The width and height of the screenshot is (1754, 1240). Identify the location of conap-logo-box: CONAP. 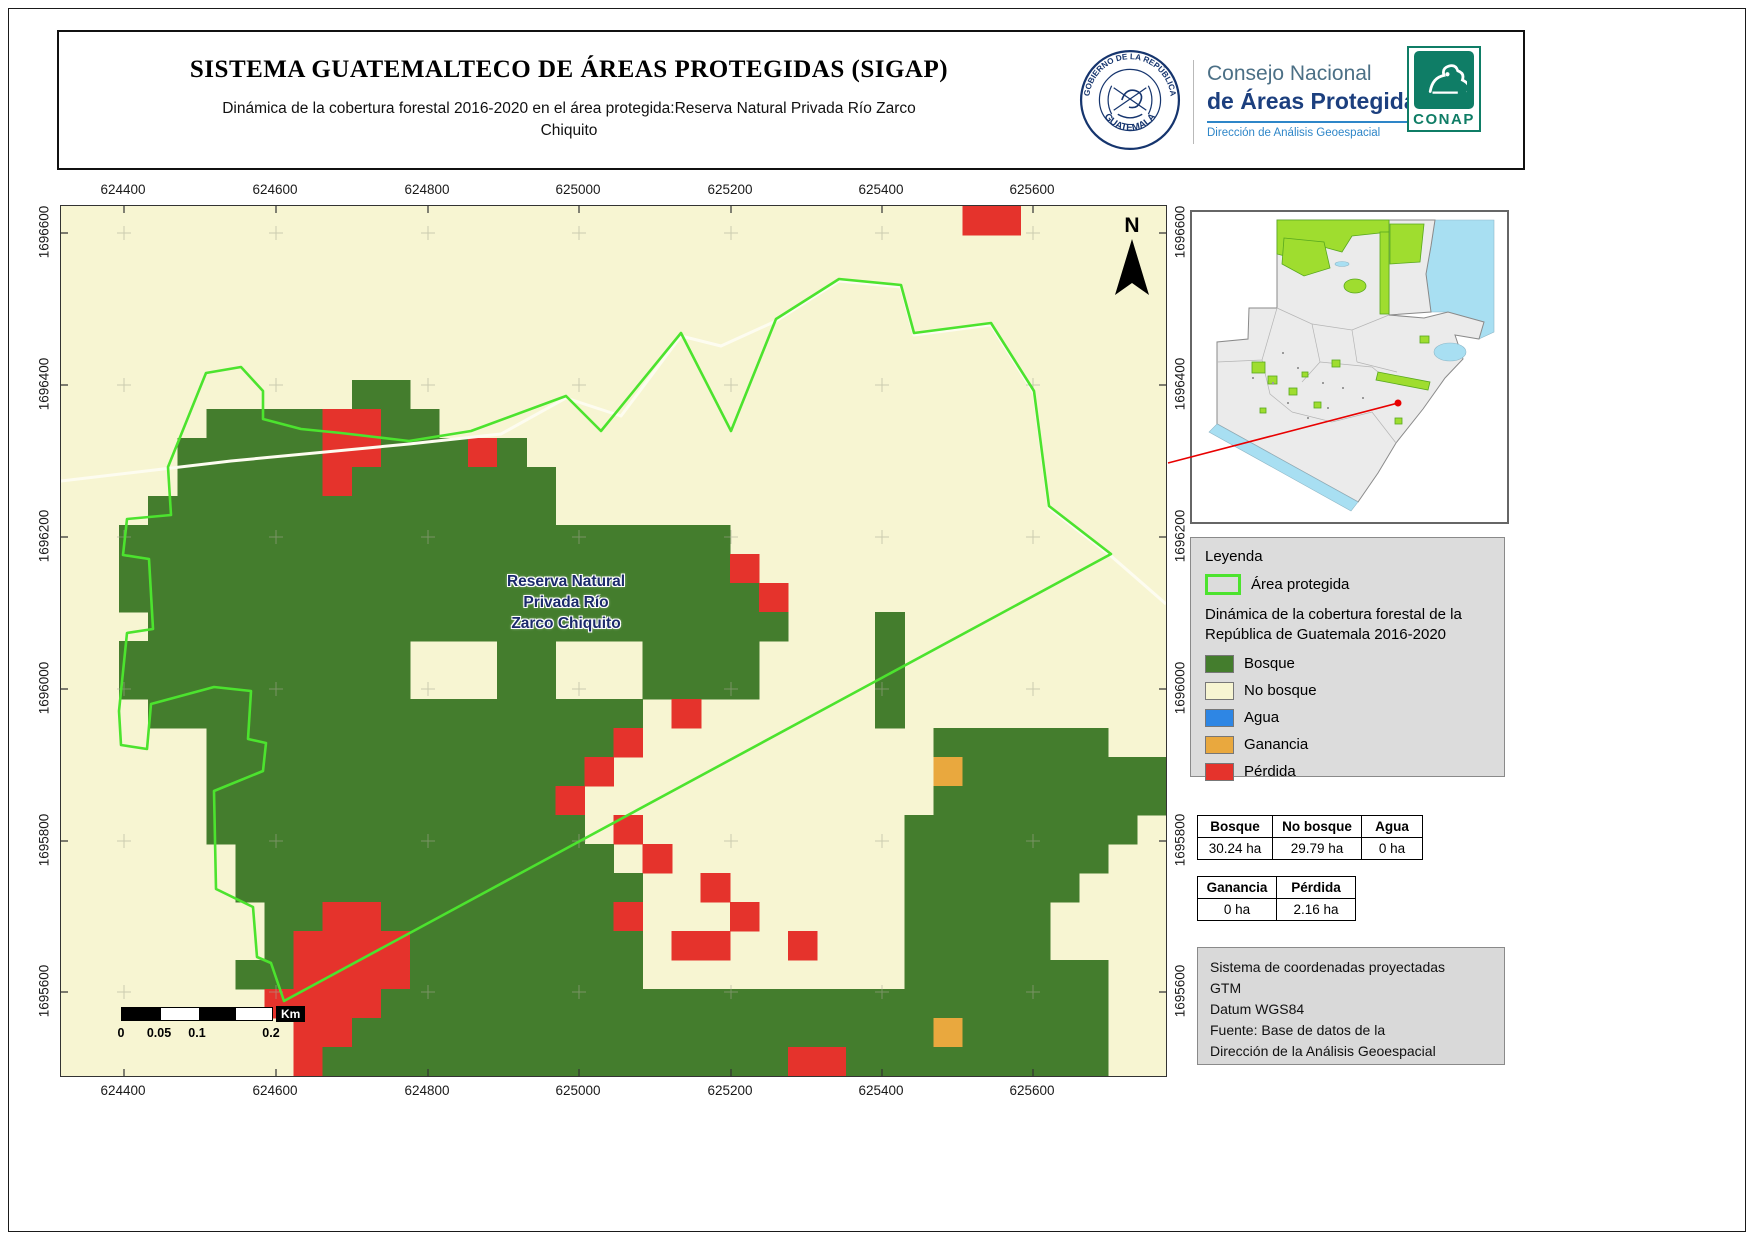
(1444, 89).